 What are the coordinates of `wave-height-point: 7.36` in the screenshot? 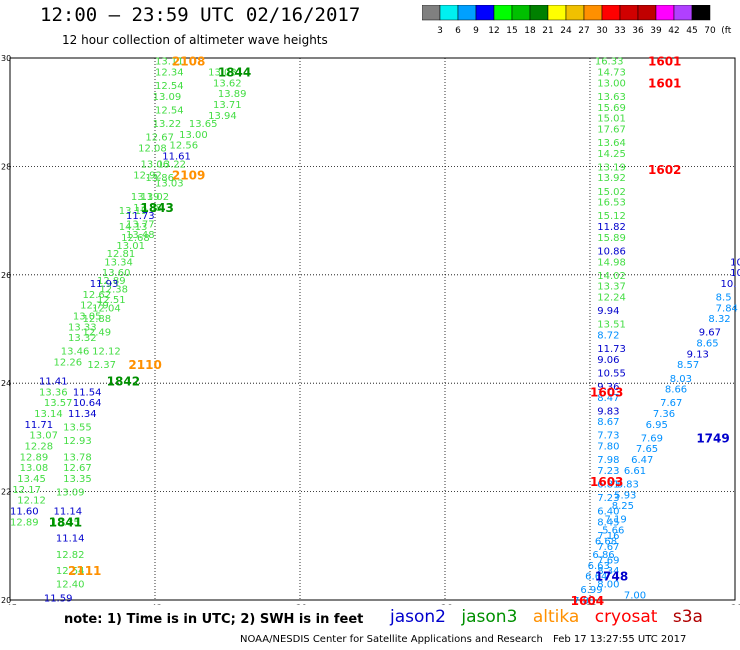 It's located at (664, 414).